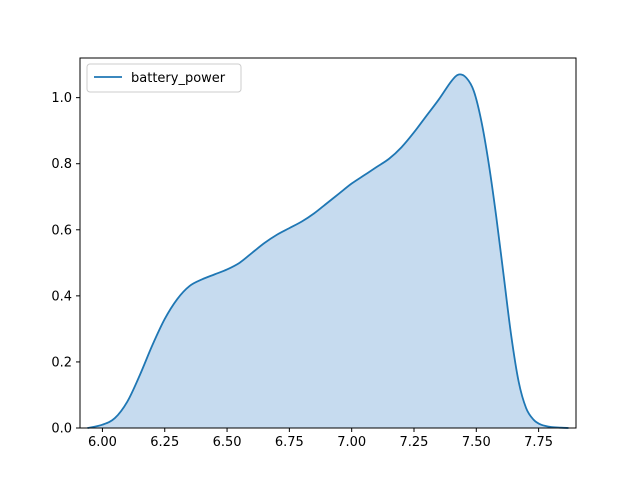 The image size is (640, 480). I want to click on y-tick-label: 0.2, so click(61, 362).